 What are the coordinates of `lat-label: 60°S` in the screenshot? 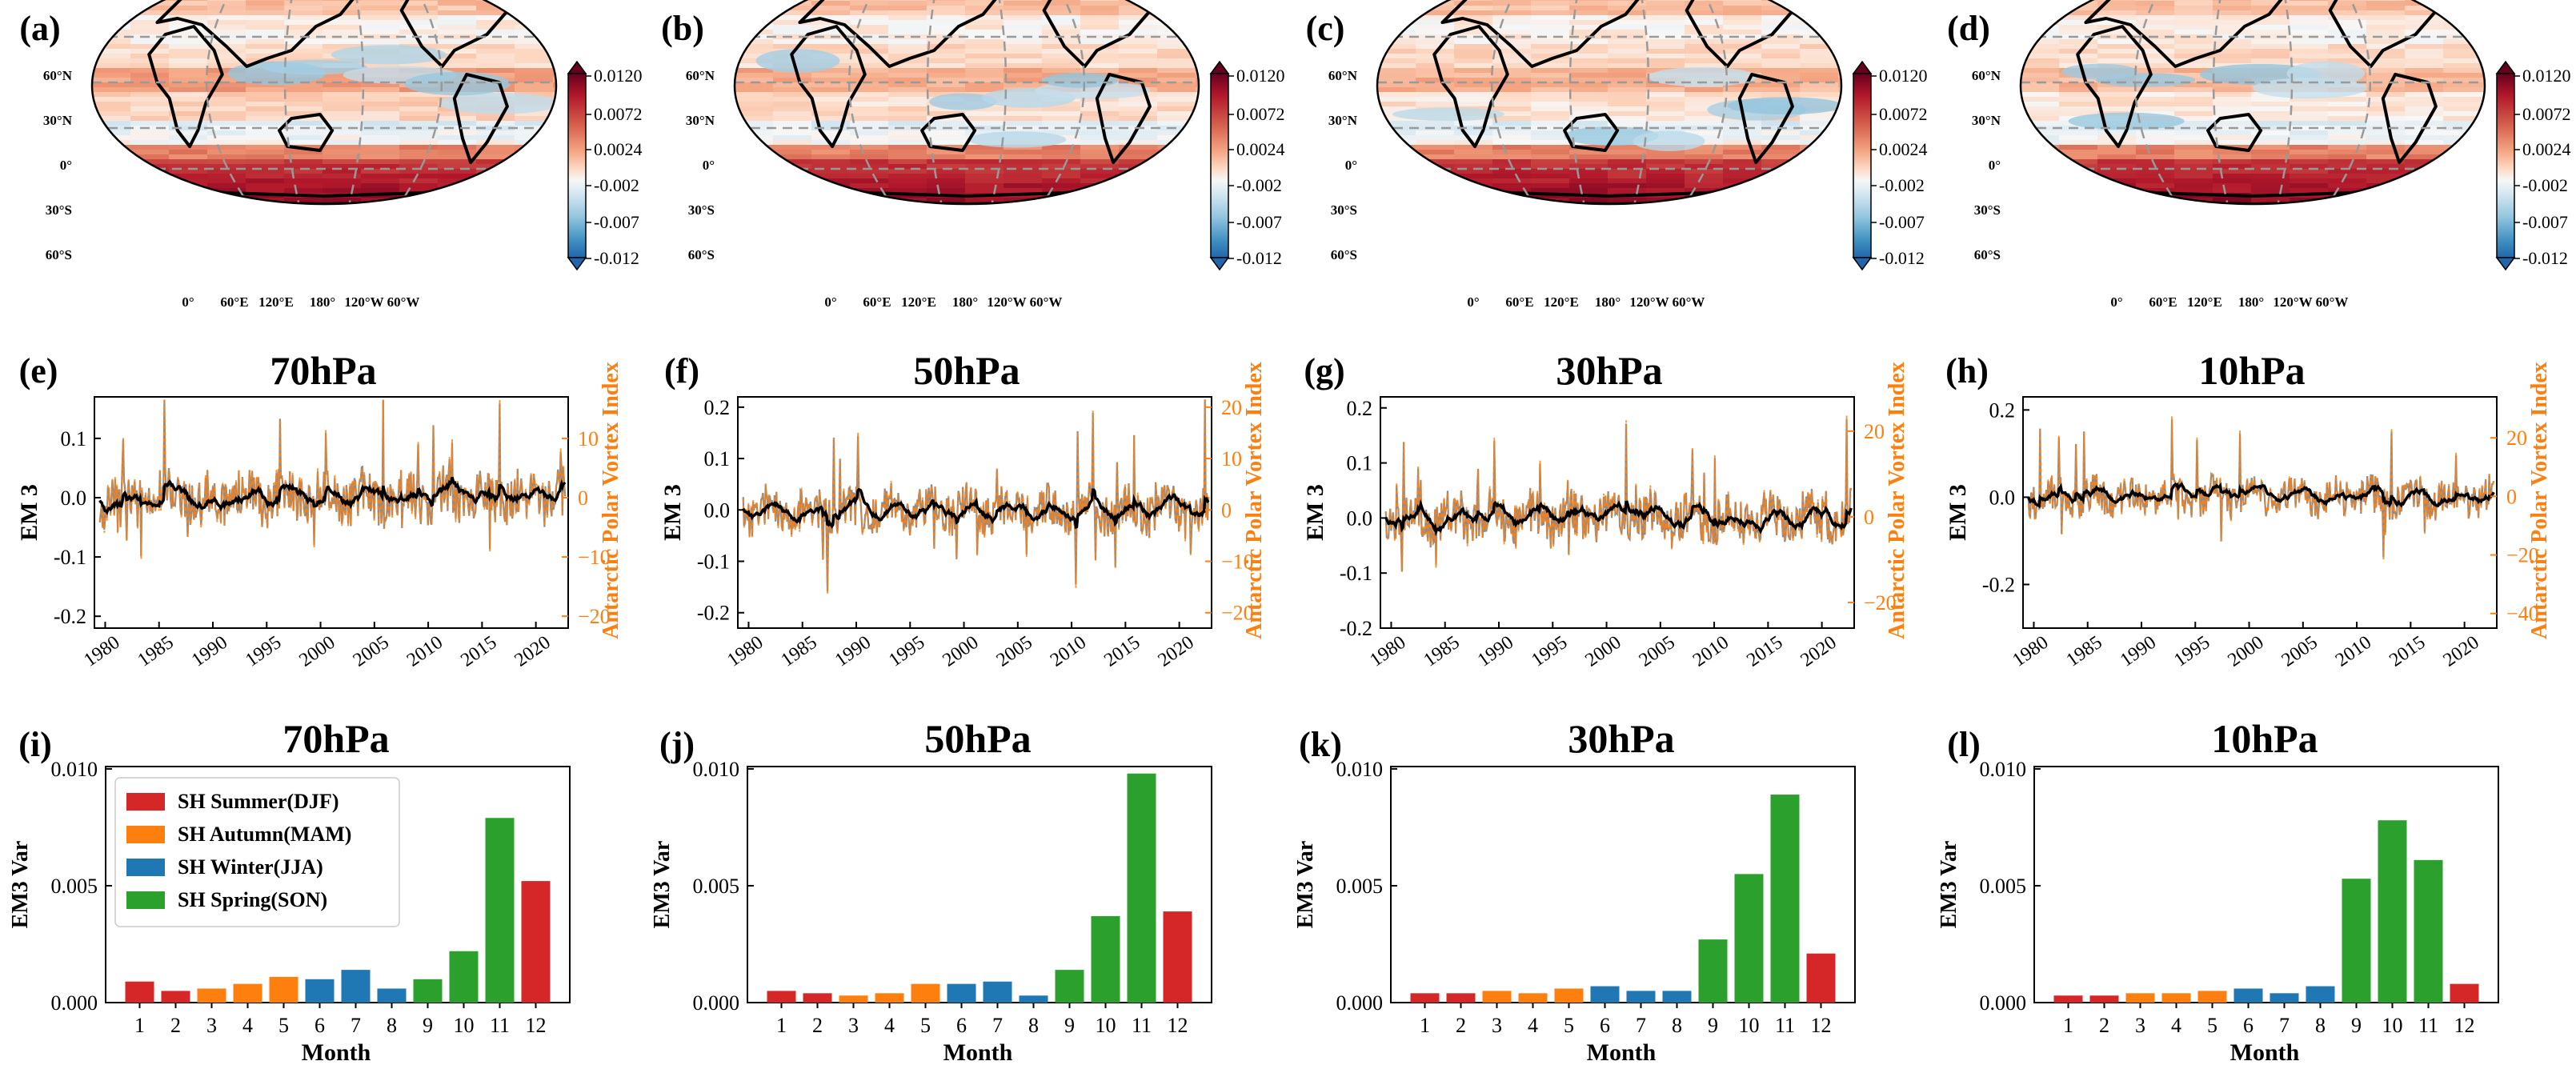 It's located at (1987, 255).